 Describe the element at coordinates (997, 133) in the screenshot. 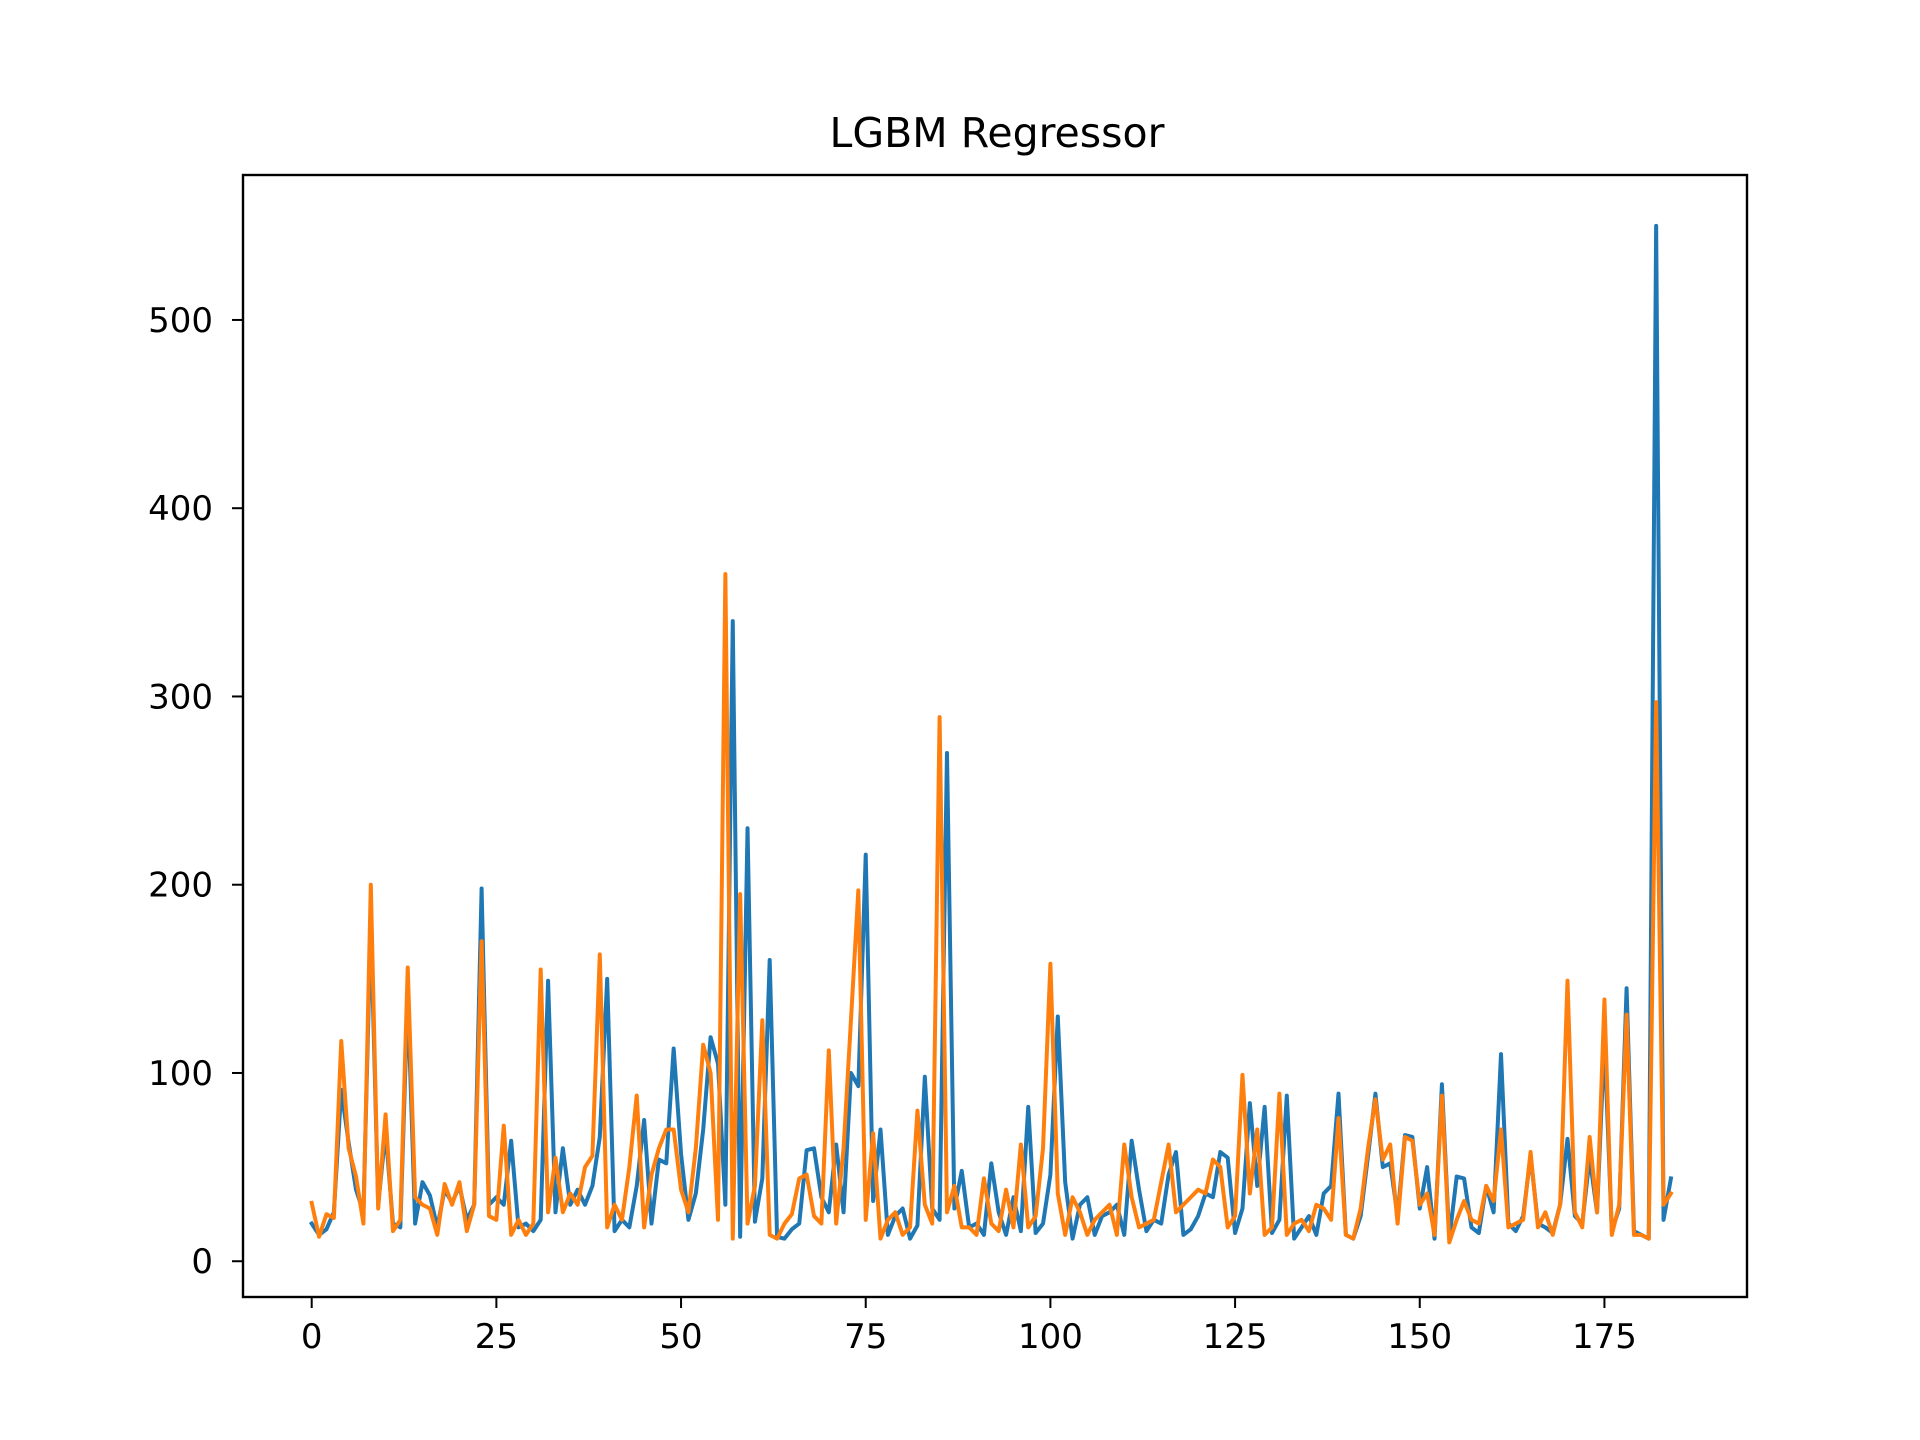

I see `chart-title: LGBM Regressor` at that location.